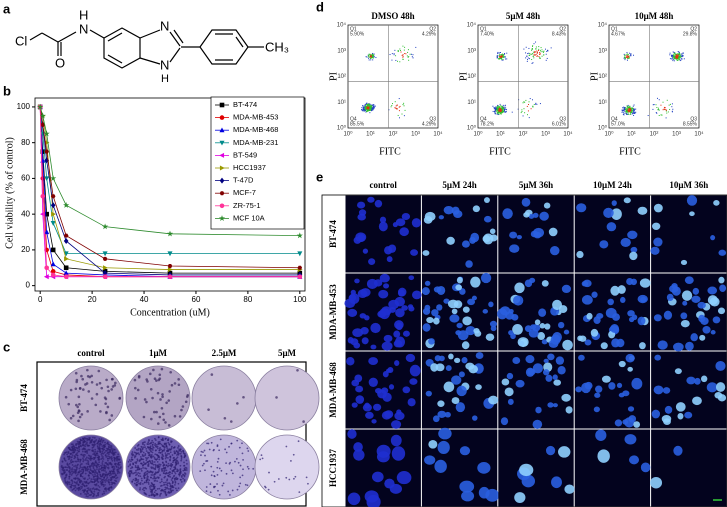 Image resolution: width=727 pixels, height=507 pixels. What do you see at coordinates (602, 51) in the screenshot?
I see `y-tick-label: 10³` at bounding box center [602, 51].